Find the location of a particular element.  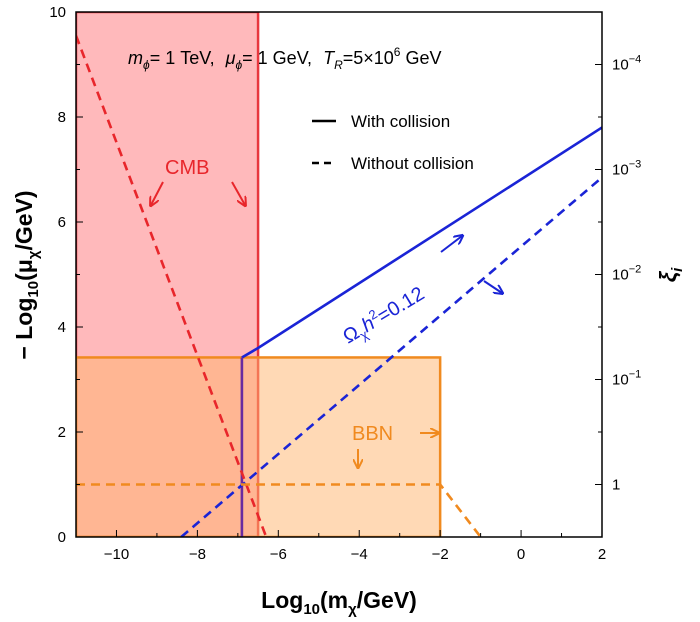

y-tick-label: 2 is located at coordinates (62, 432).